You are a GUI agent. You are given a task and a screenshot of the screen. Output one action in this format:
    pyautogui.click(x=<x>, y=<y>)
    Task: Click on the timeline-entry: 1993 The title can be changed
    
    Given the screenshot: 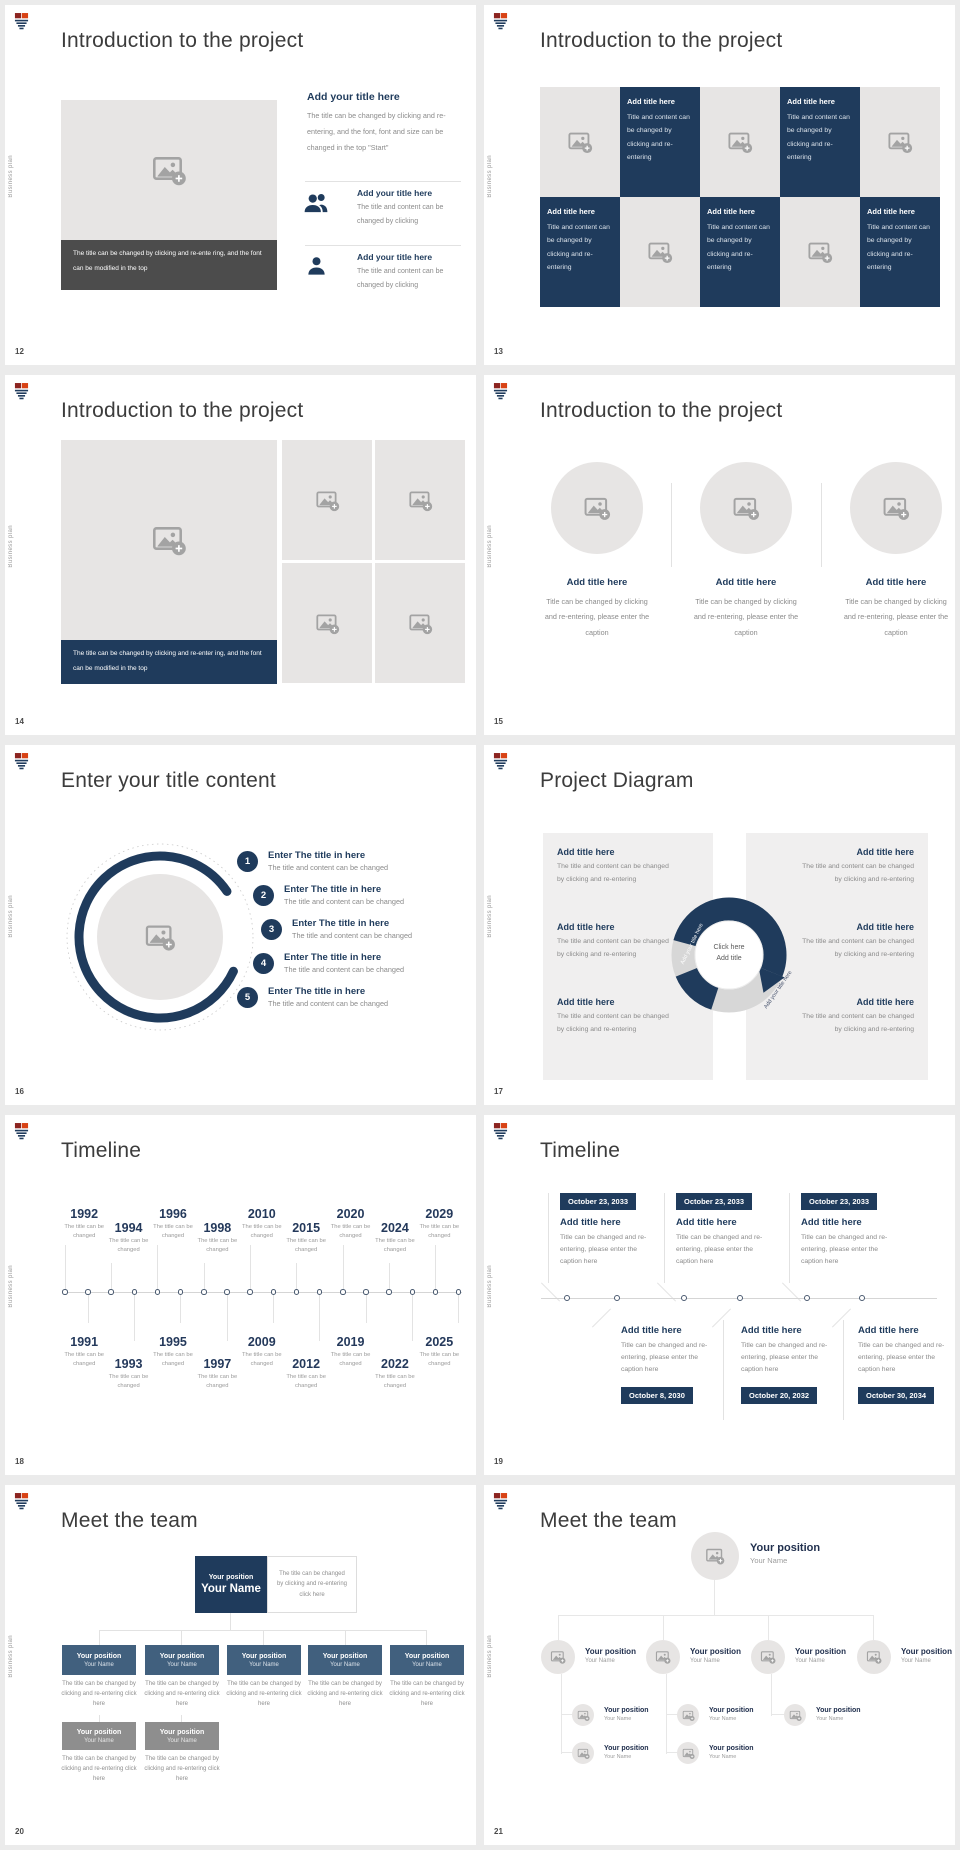 What is the action you would take?
    pyautogui.click(x=128, y=1373)
    